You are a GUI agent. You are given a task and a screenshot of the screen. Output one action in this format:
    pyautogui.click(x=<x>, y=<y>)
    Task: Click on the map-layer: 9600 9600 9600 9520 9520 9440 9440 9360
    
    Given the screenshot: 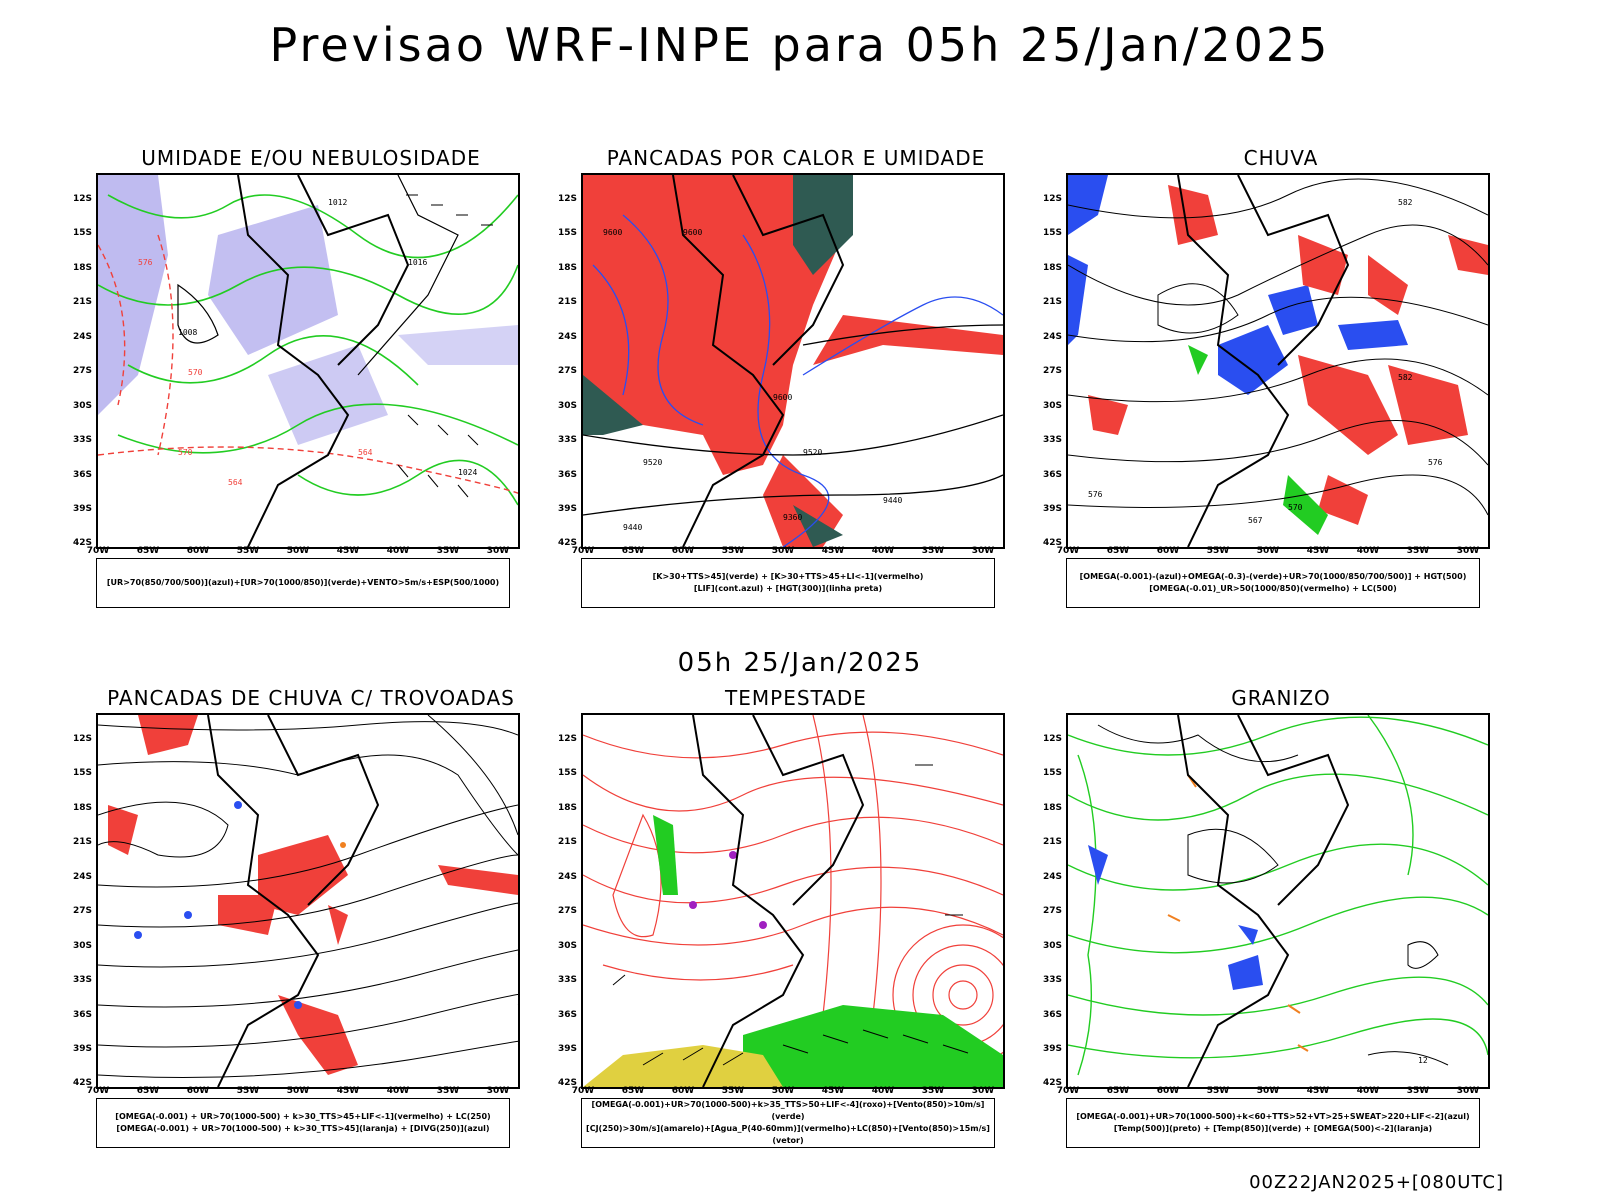 What is the action you would take?
    pyautogui.click(x=793, y=361)
    